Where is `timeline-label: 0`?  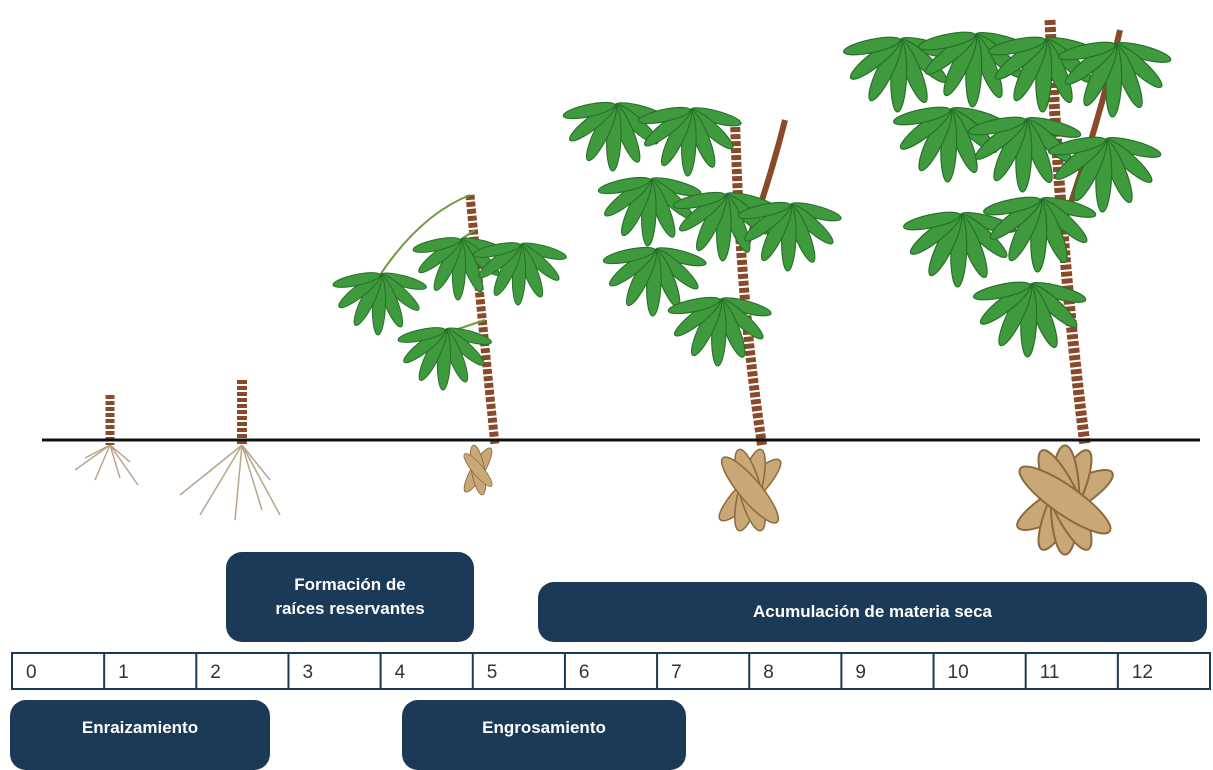
timeline-label: 0 is located at coordinates (31, 672).